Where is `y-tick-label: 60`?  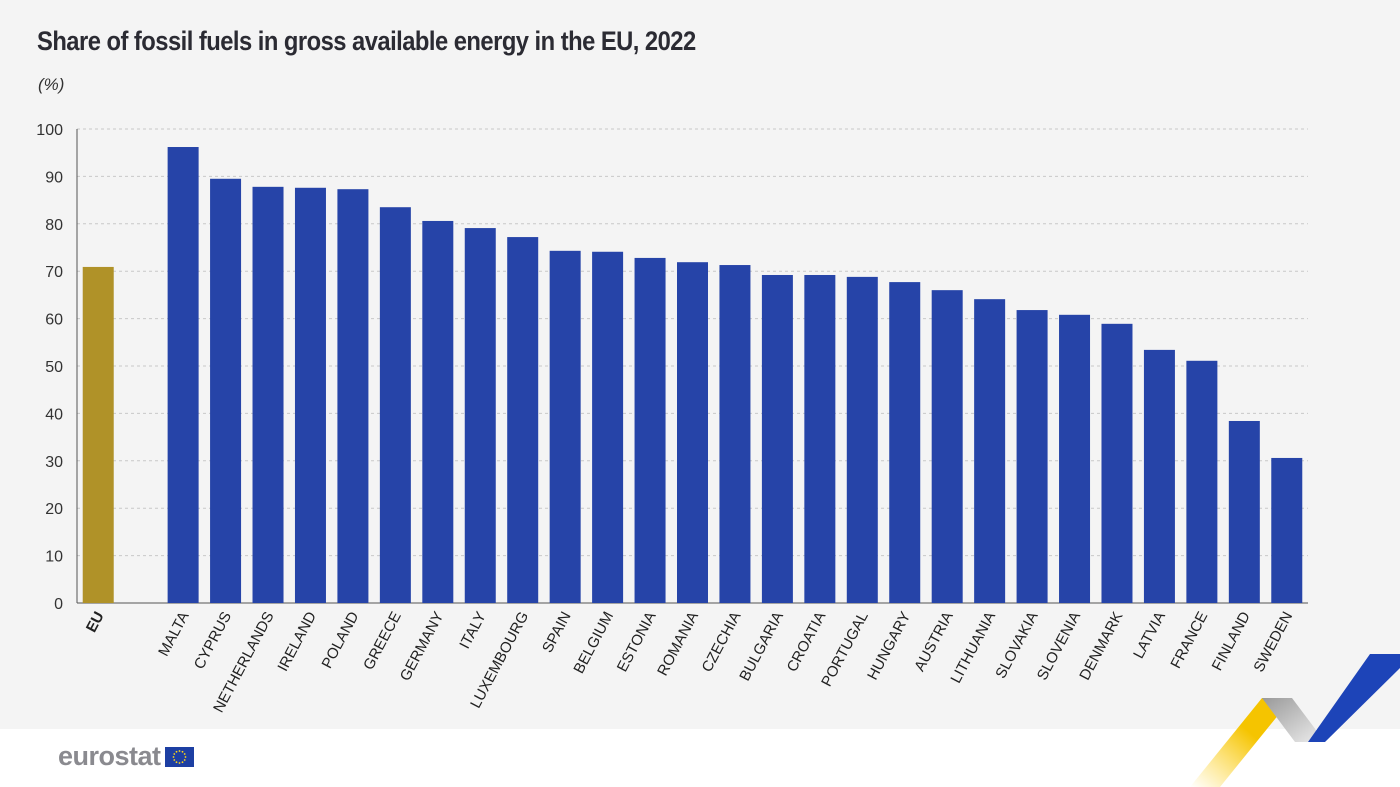
y-tick-label: 60 is located at coordinates (54, 320).